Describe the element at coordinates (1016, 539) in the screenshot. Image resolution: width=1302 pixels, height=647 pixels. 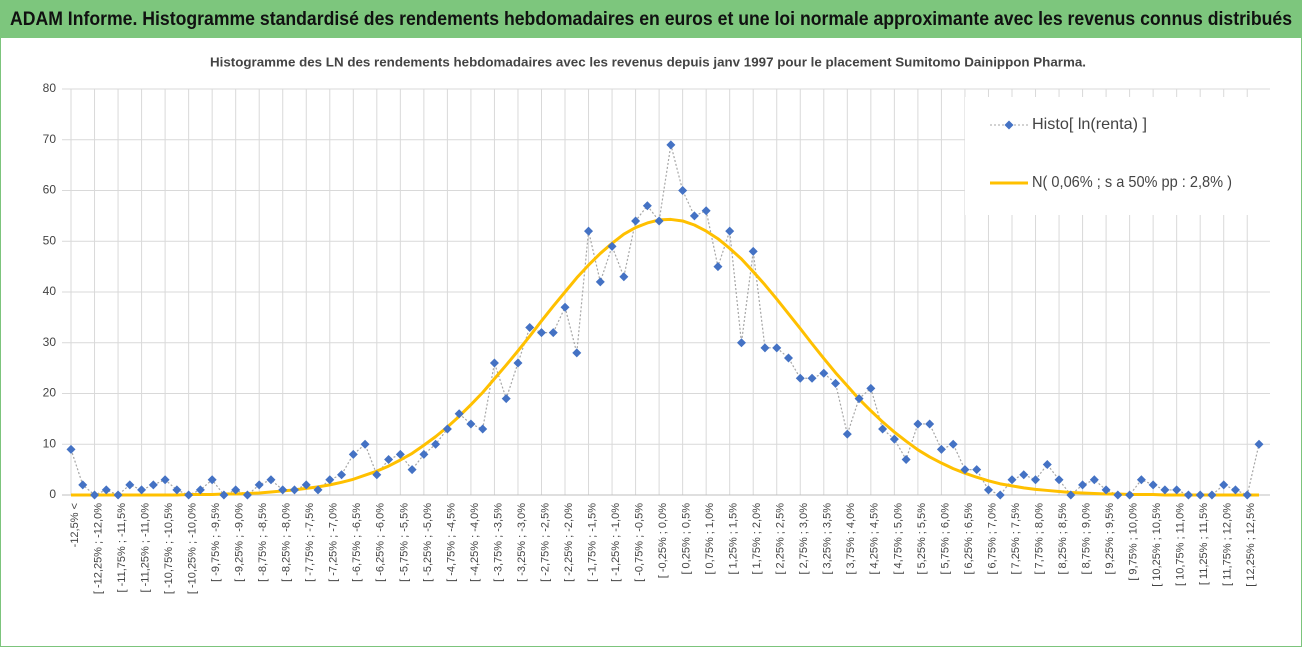
I see `x-tick-label: [ 7,25% ; 7,5%` at that location.